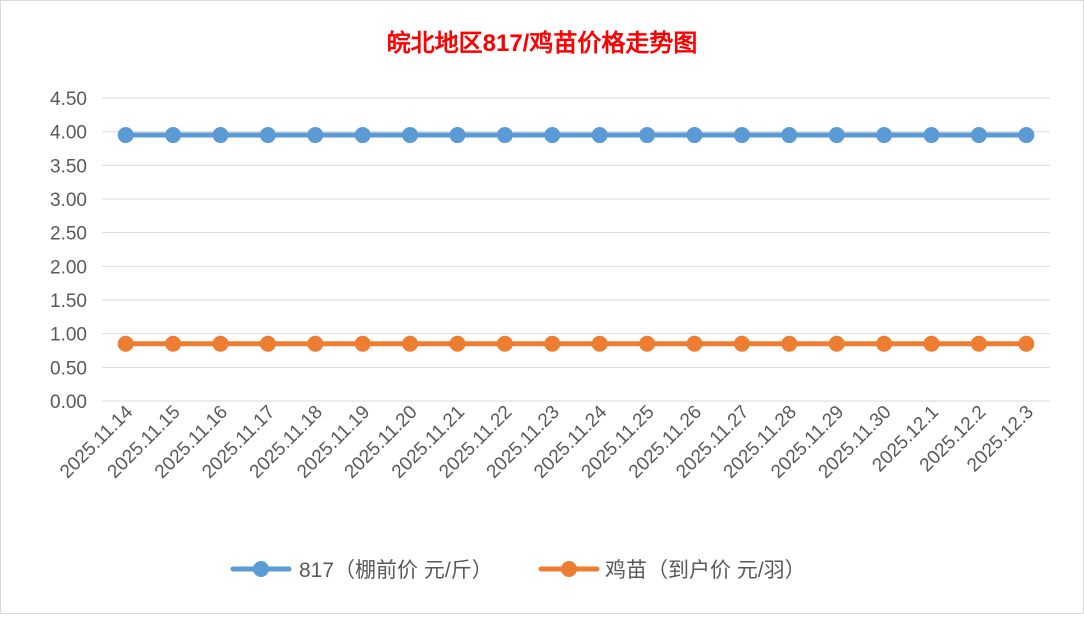 This screenshot has width=1084, height=617. What do you see at coordinates (542, 43) in the screenshot?
I see `chart-title: 皖北地区817/鸡苗价格走势图` at bounding box center [542, 43].